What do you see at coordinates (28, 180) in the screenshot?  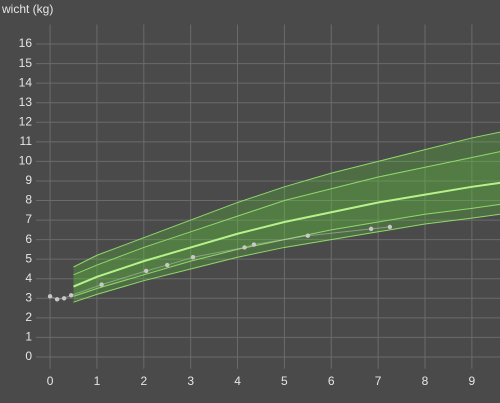 I see `y-tick-label: 9` at bounding box center [28, 180].